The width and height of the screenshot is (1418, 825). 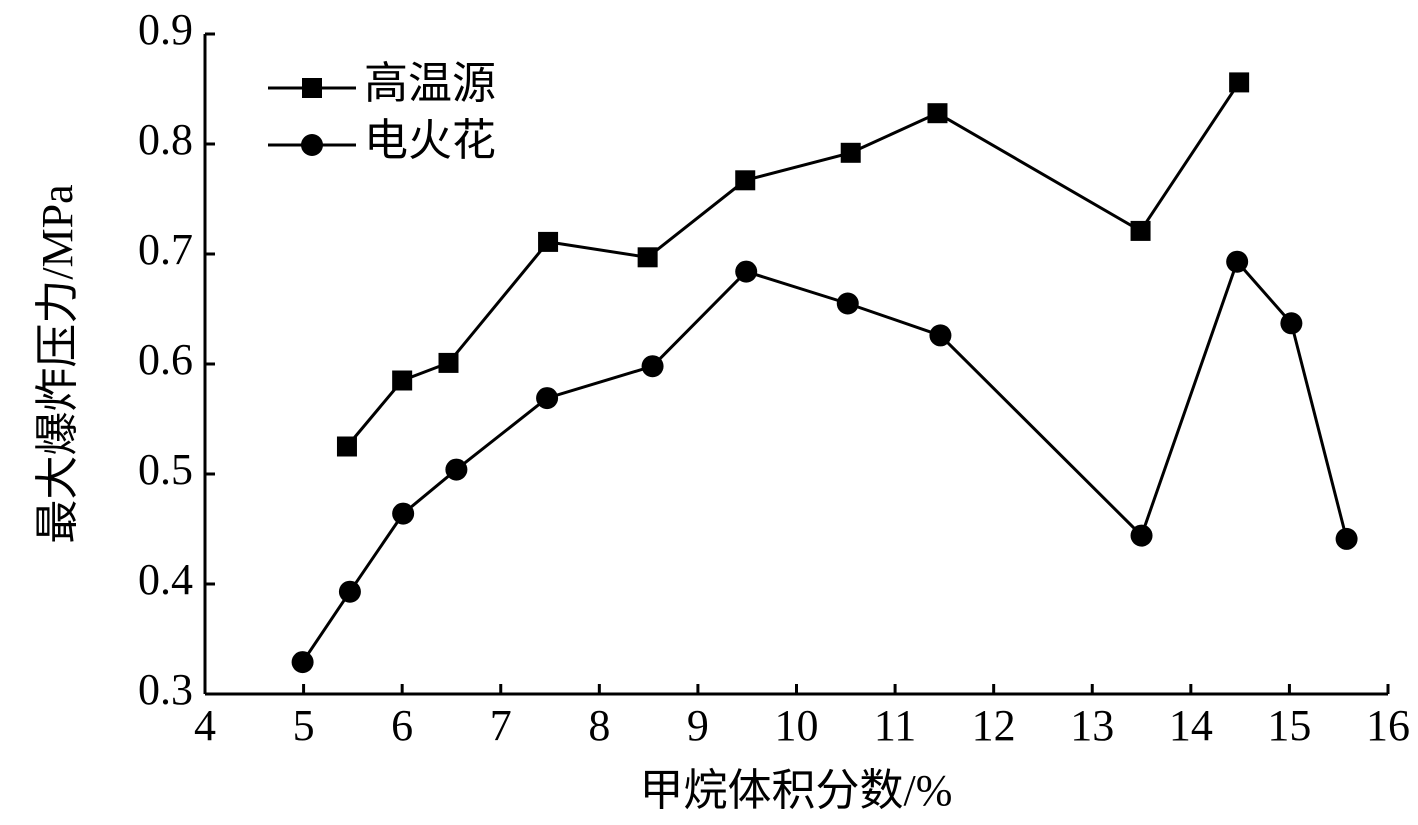 What do you see at coordinates (1092, 725) in the screenshot?
I see `x-tick-label: 13` at bounding box center [1092, 725].